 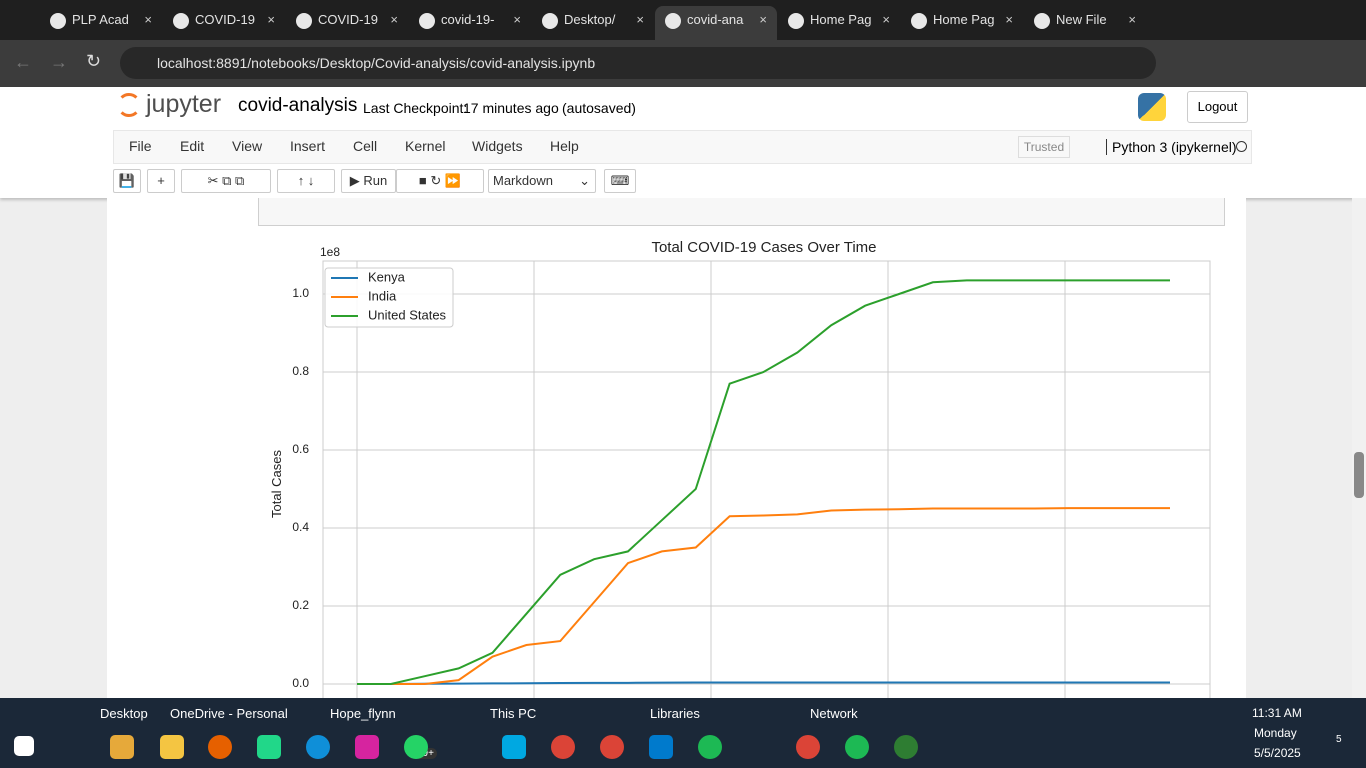 I want to click on cell-type-select: Markdown ⌄, so click(x=542, y=181).